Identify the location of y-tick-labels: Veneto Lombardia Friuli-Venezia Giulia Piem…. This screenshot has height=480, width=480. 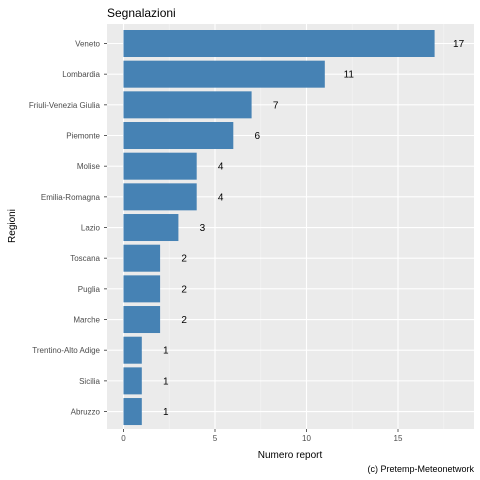
(68, 228).